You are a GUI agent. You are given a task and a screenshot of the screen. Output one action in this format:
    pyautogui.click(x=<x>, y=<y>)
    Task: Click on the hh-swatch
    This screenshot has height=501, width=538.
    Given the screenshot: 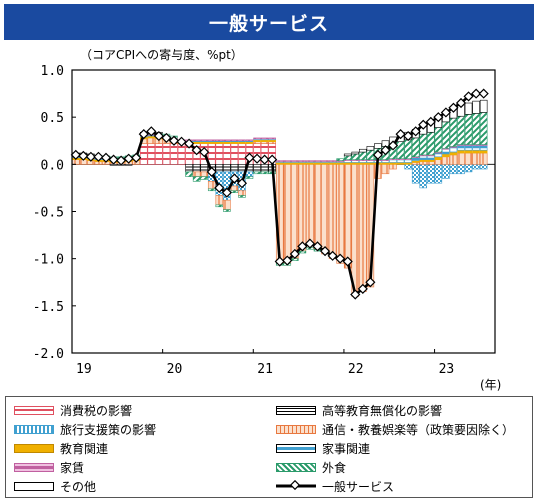 What is the action you would take?
    pyautogui.click(x=296, y=448)
    